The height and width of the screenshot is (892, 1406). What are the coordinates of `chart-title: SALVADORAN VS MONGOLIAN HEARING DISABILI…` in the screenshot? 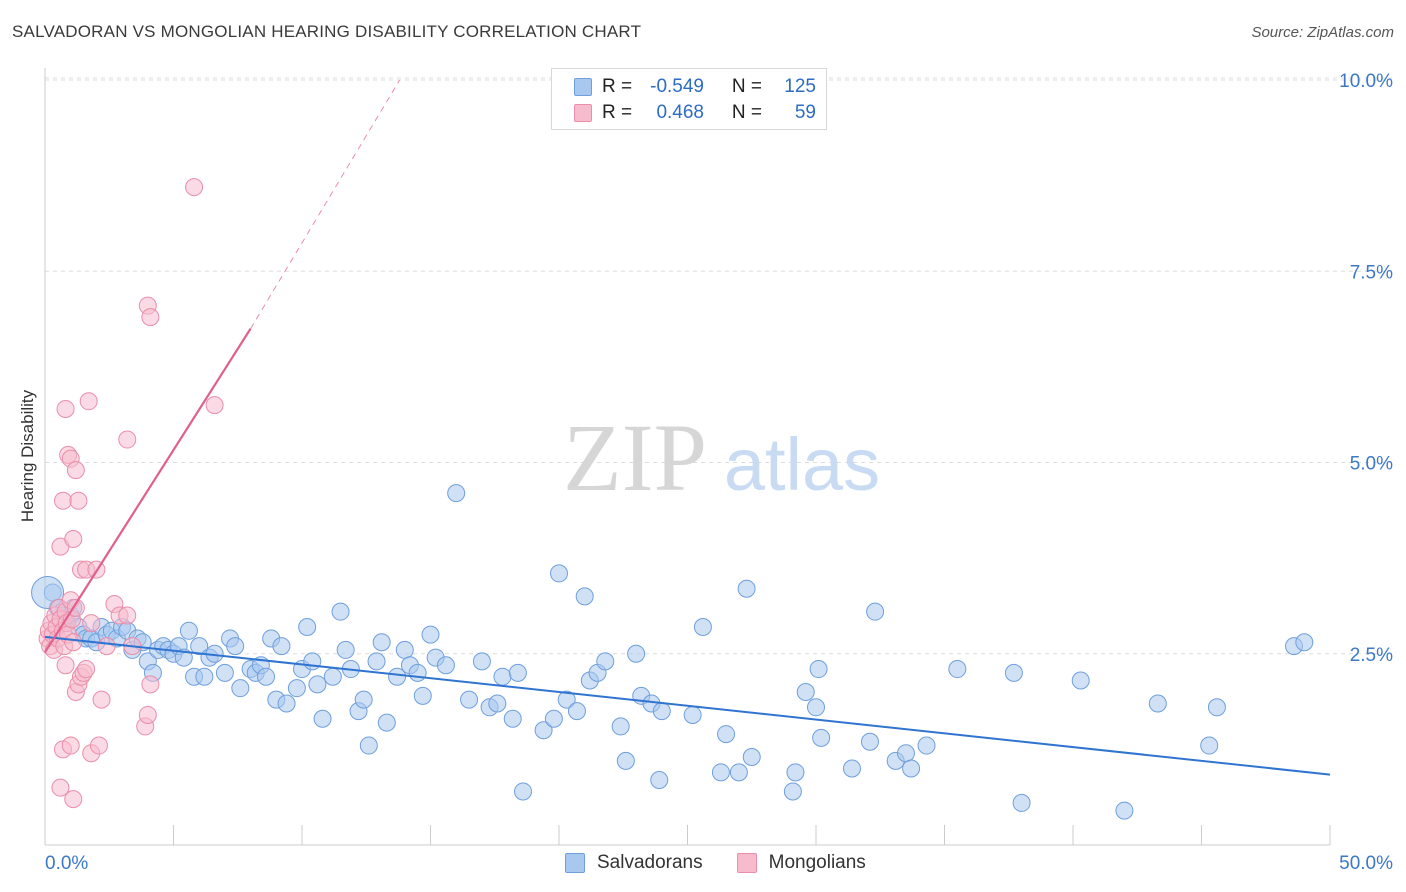 It's located at (327, 31).